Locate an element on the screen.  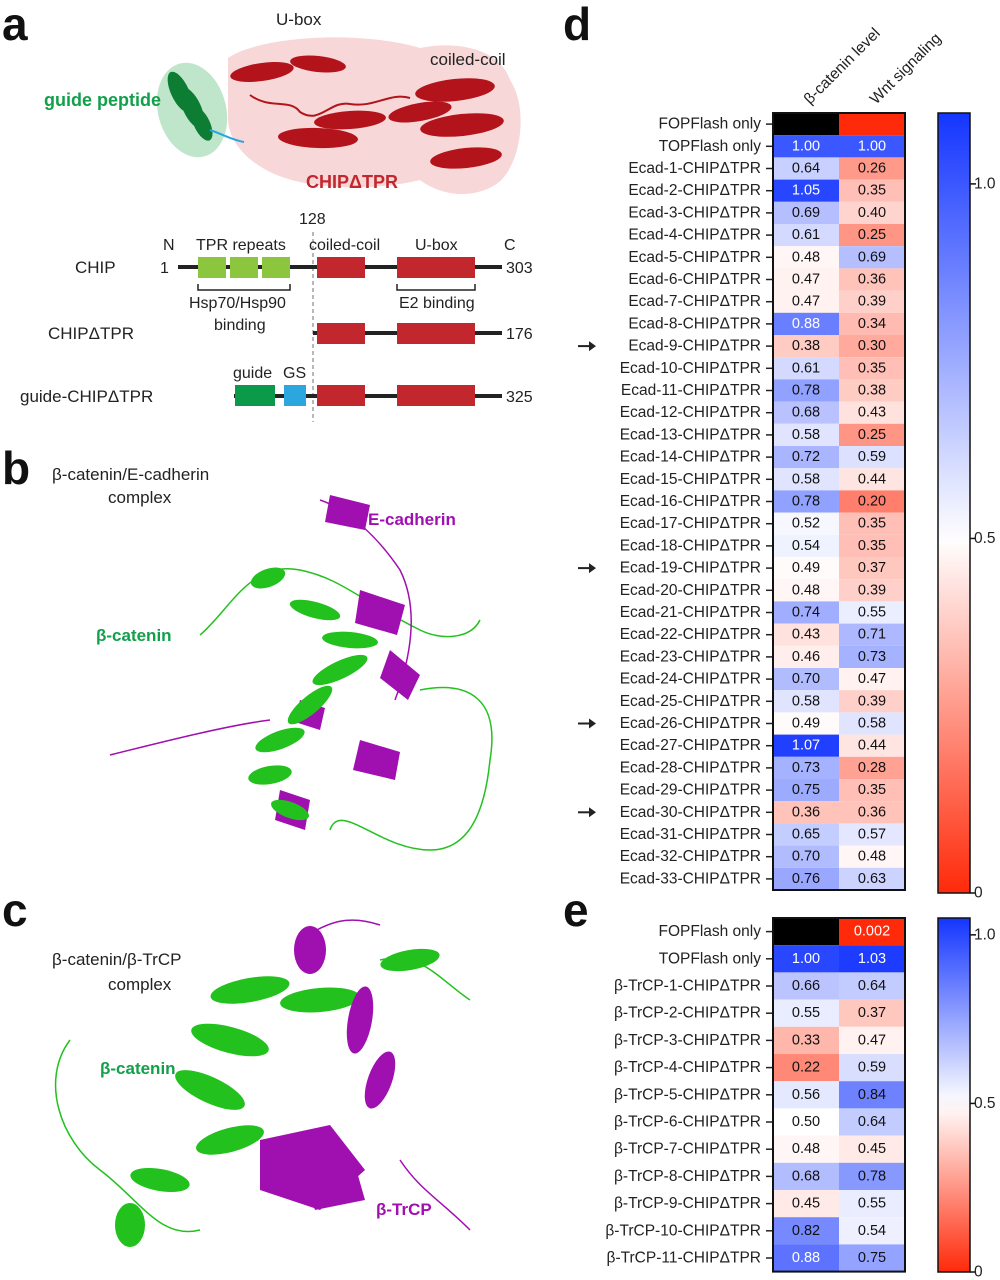
row-label-e-4: β-TrCP-3-CHIPΔTPR is located at coordinates (687, 1040).